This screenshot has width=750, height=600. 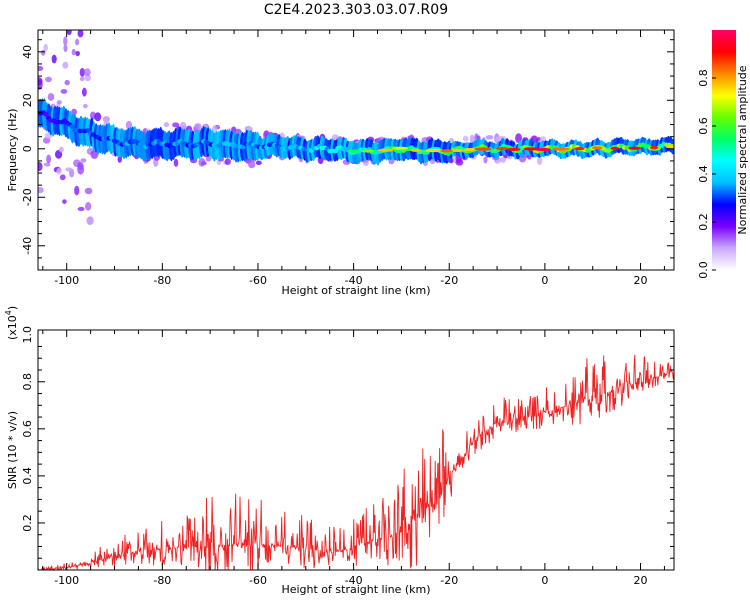 I want to click on y-tick-label: 20, so click(x=27, y=100).